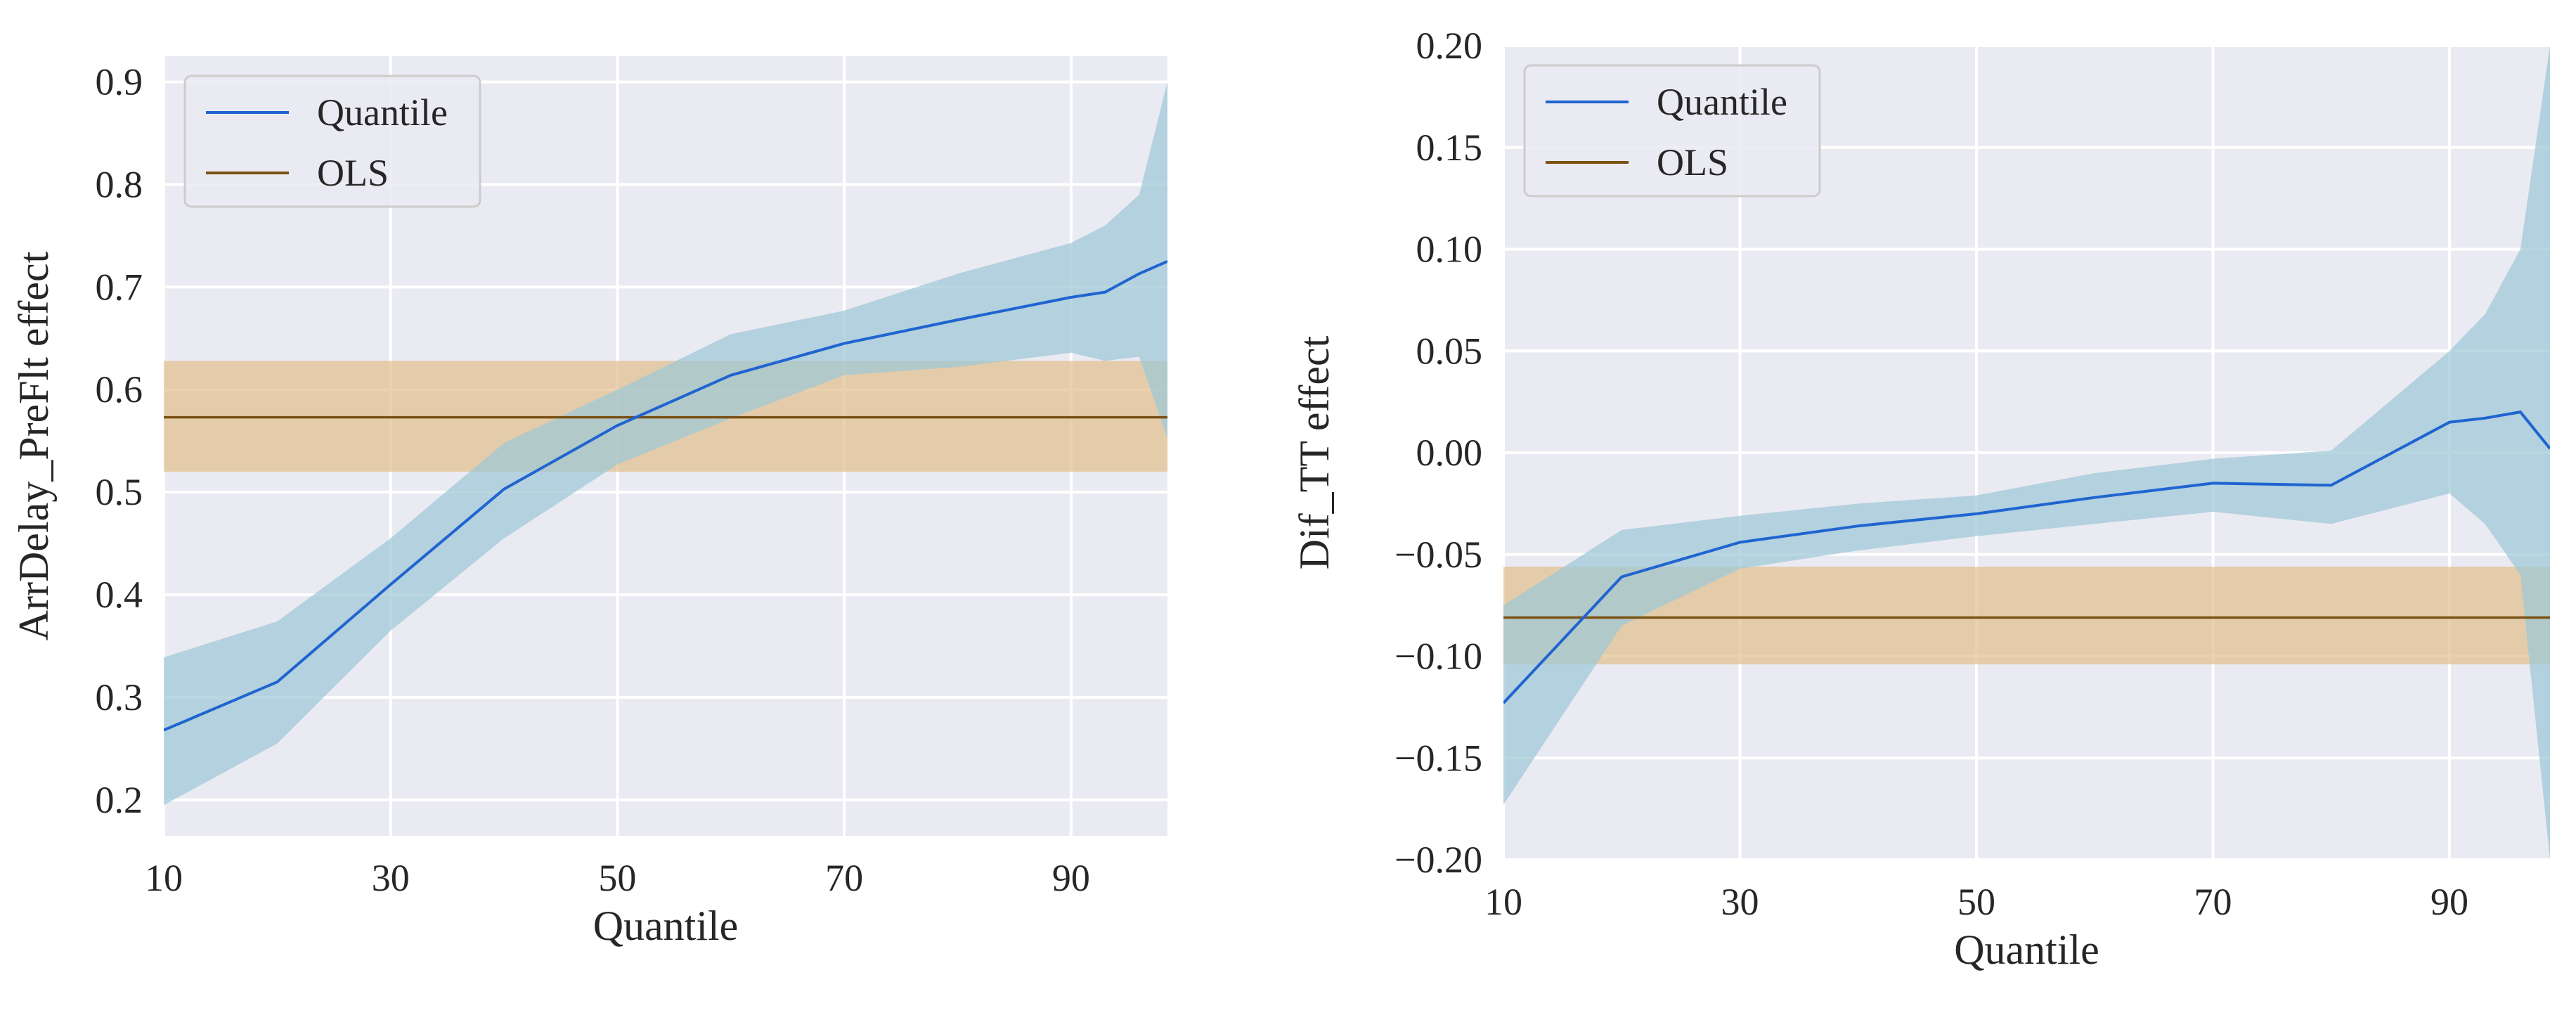 This screenshot has width=2576, height=1020. Describe the element at coordinates (120, 697) in the screenshot. I see `y-tick-label: 0.3` at that location.